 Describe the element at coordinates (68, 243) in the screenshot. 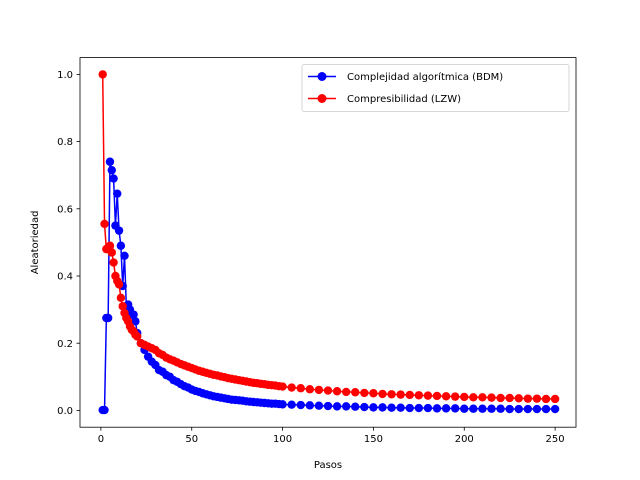

I see `y-axis-ticks: 0.0 0.2 0.4 0.6 0.8 1.0` at that location.